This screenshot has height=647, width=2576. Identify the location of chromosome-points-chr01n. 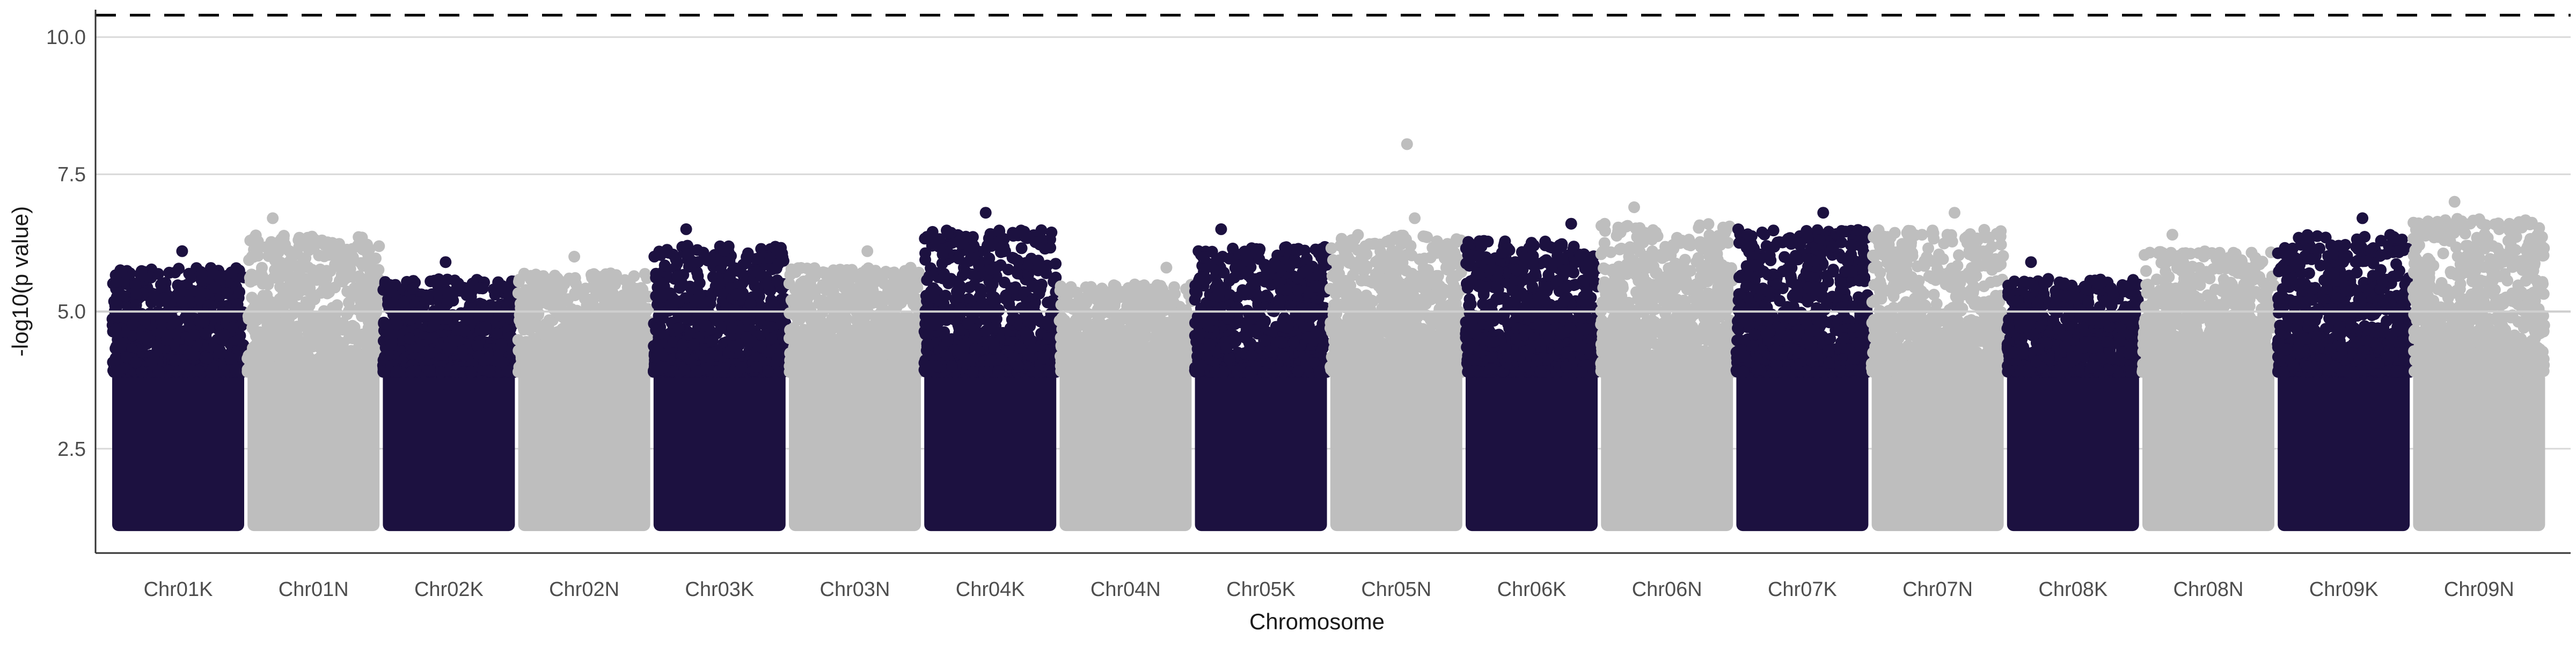
(313, 371).